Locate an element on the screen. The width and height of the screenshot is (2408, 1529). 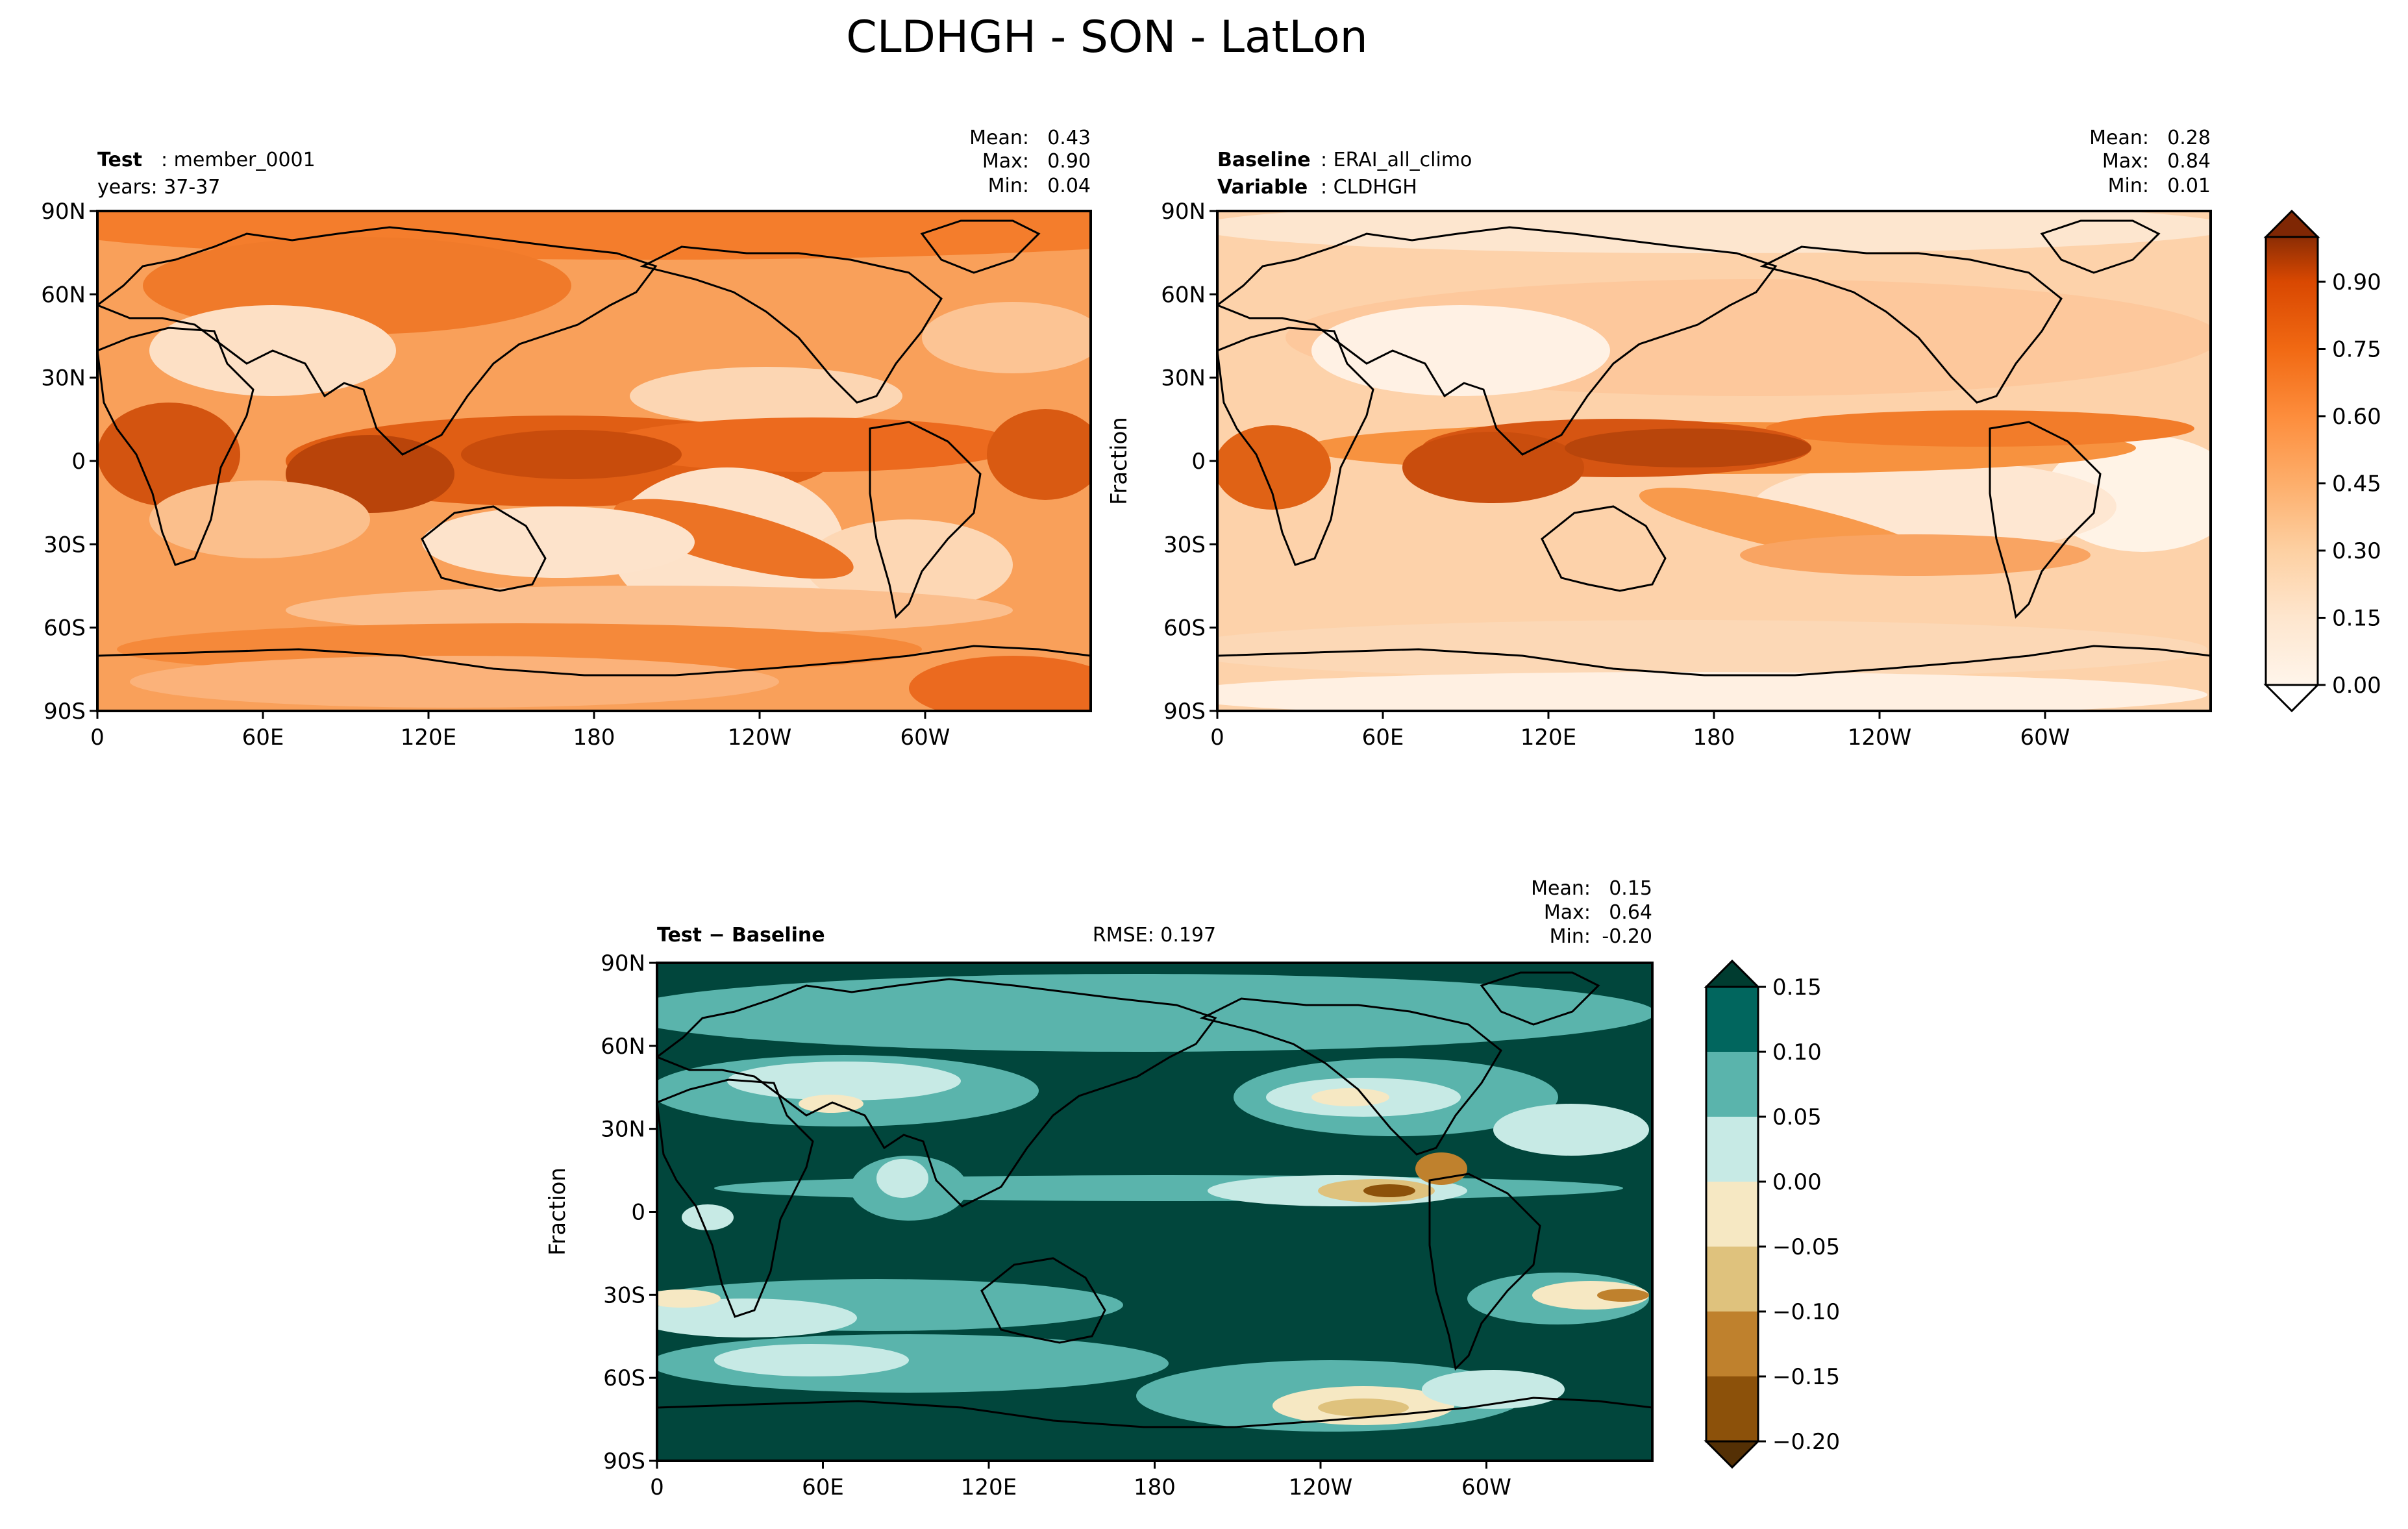
baseline-coastline-south-america is located at coordinates (2045, 520).